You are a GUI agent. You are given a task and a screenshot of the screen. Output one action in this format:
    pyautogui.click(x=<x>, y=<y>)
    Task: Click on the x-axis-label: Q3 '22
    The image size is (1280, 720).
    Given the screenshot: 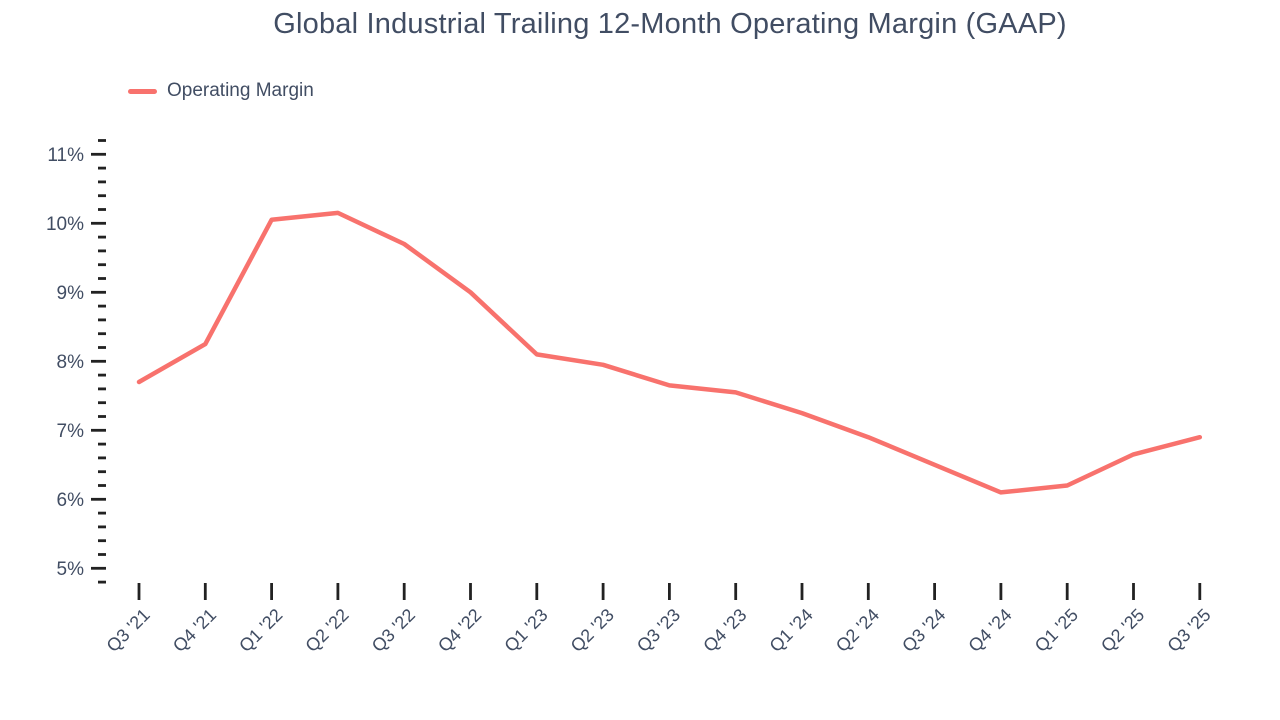 What is the action you would take?
    pyautogui.click(x=393, y=630)
    